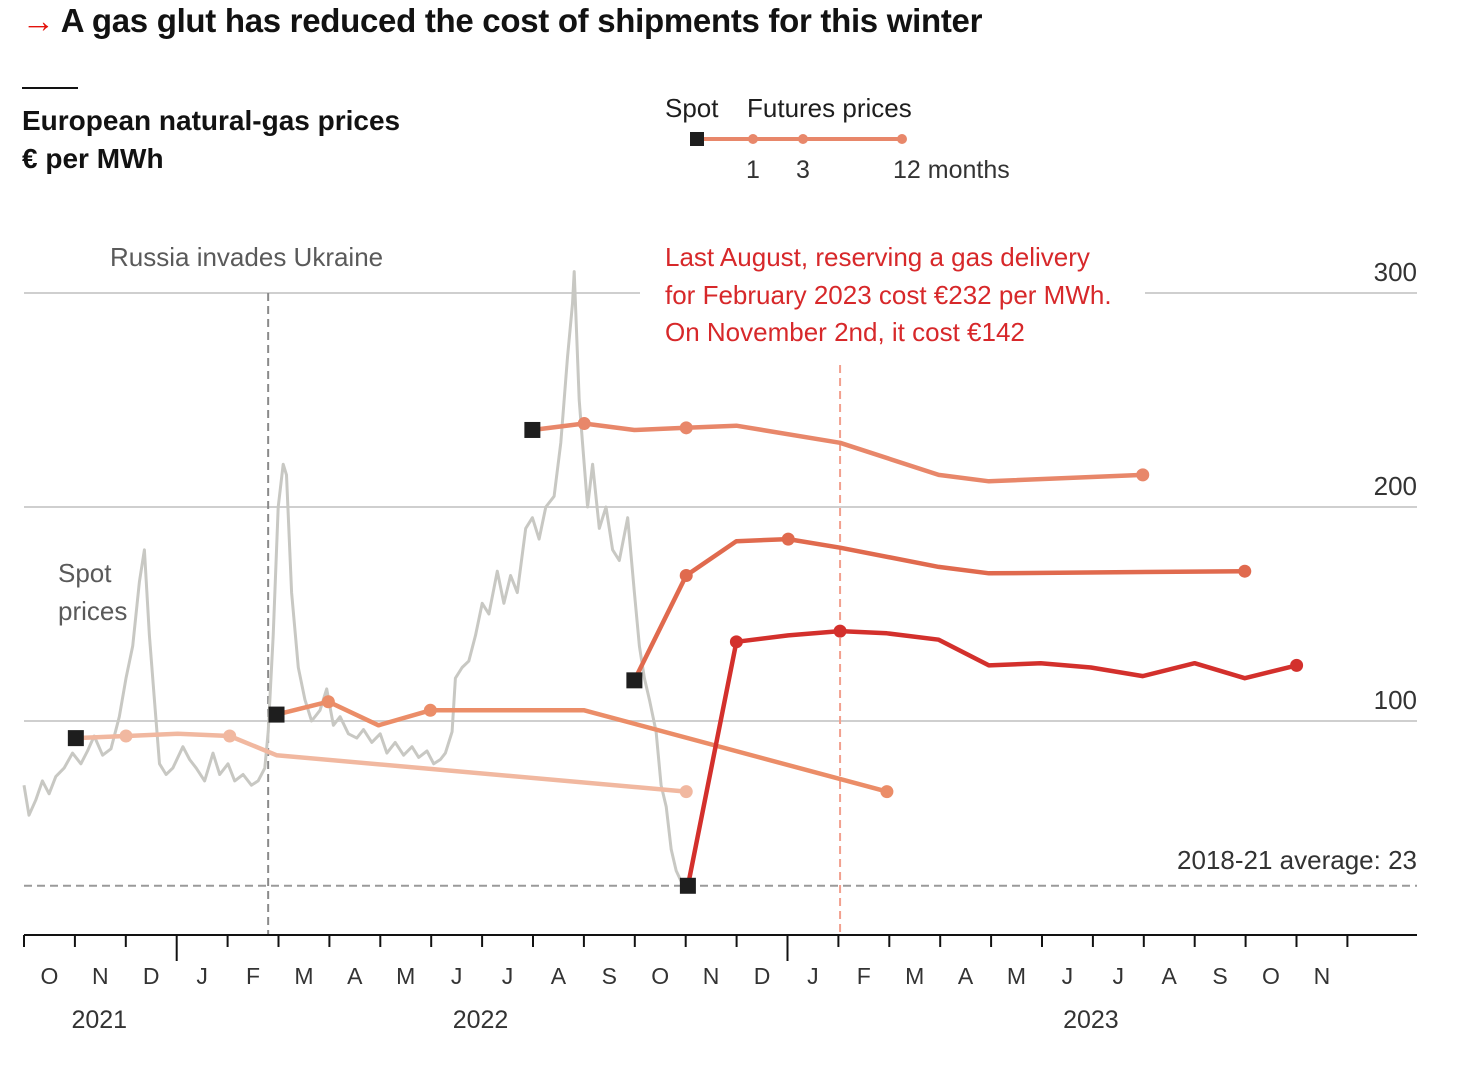  Describe the element at coordinates (38, 20) in the screenshot. I see `arrow-right-icon: →` at that location.